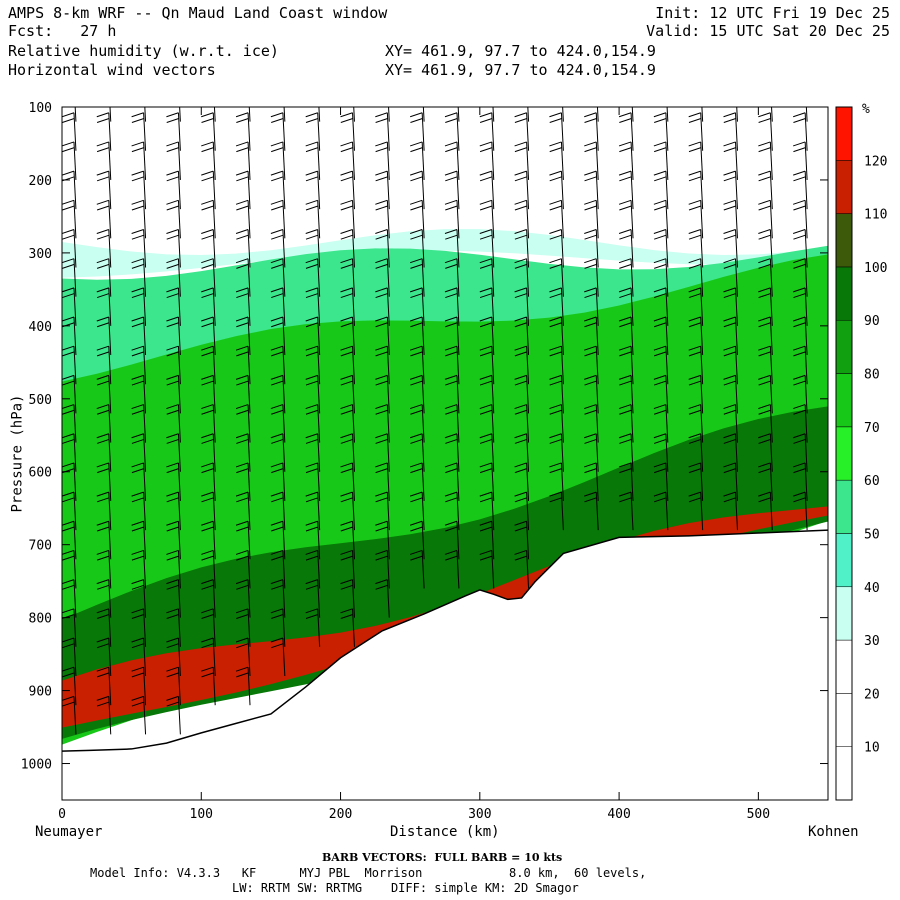  What do you see at coordinates (40, 108) in the screenshot?
I see `y-tick-label: 100` at bounding box center [40, 108].